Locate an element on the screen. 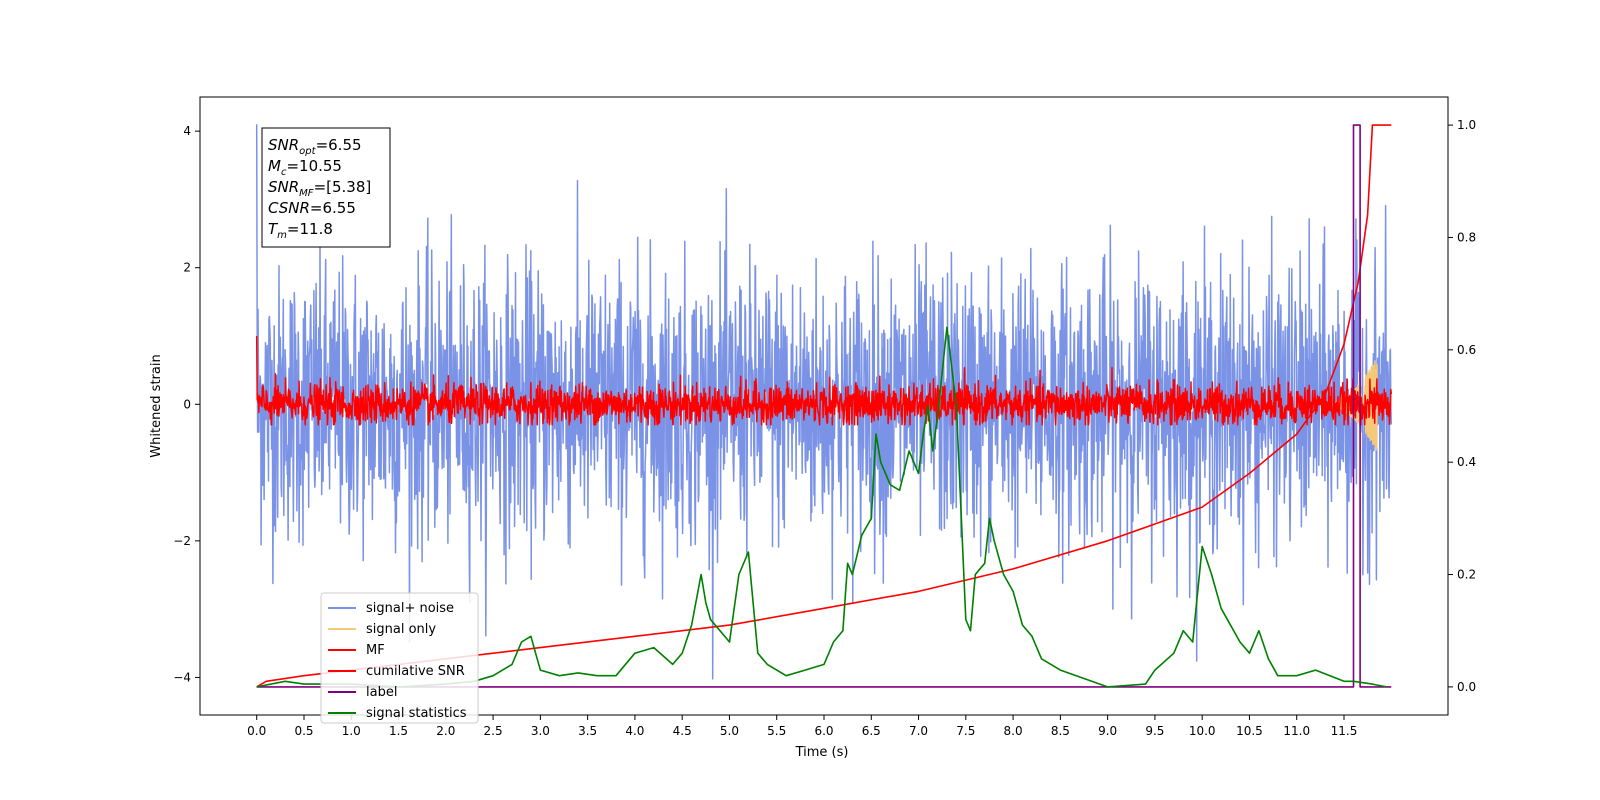 Image resolution: width=1600 pixels, height=800 pixels. y2-tick-label: 0.6 is located at coordinates (1466, 350).